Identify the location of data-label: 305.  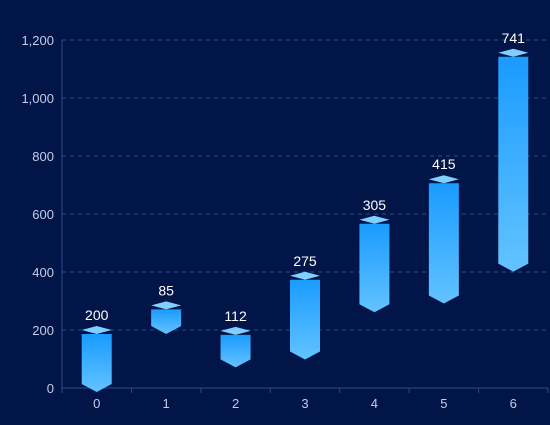
(375, 205).